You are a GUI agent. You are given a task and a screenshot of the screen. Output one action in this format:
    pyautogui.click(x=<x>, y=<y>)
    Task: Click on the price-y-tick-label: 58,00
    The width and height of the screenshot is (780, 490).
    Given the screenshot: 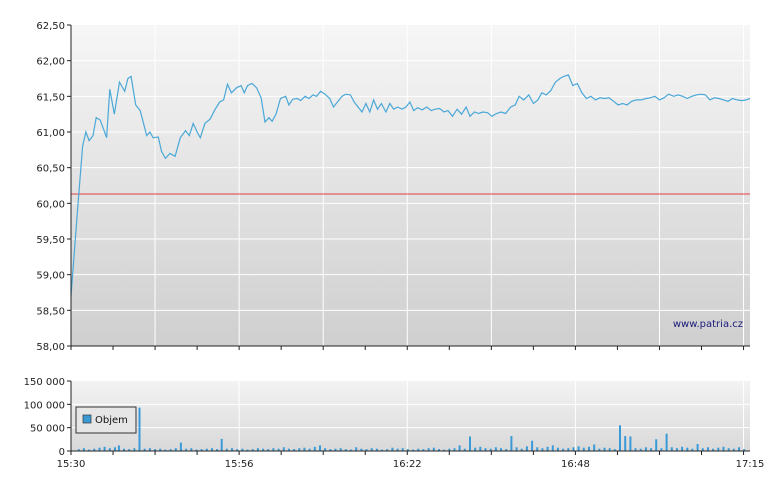 What is the action you would take?
    pyautogui.click(x=50, y=347)
    